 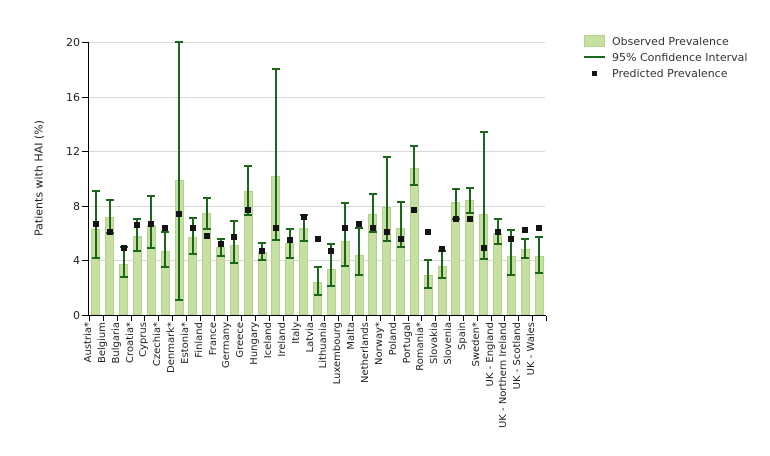 I want to click on x-category-label: Sweden*, so click(x=476, y=344).